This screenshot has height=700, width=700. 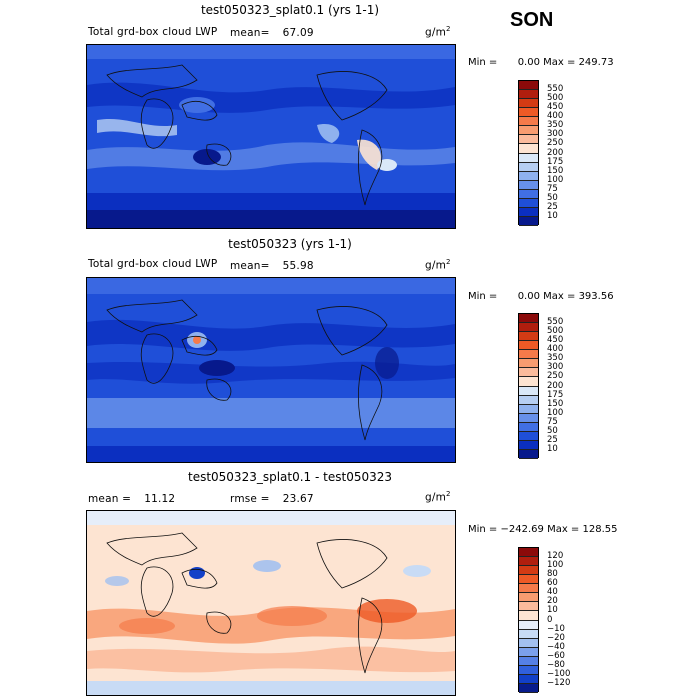 What do you see at coordinates (552, 439) in the screenshot?
I see `colorbar-tick-label: 25` at bounding box center [552, 439].